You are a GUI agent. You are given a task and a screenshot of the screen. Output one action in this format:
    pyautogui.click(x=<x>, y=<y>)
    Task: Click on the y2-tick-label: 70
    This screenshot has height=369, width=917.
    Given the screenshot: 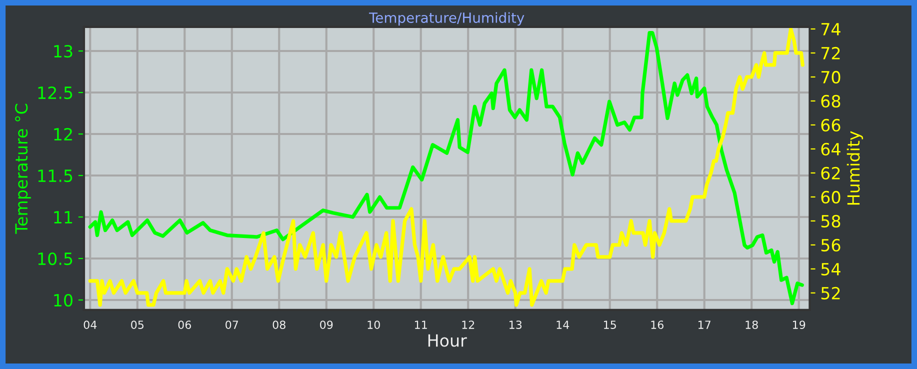 What is the action you would take?
    pyautogui.click(x=830, y=77)
    